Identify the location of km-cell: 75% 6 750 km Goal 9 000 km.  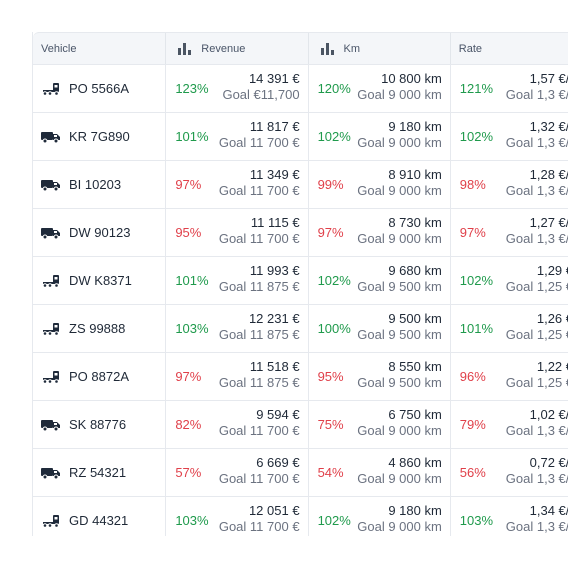
(380, 424).